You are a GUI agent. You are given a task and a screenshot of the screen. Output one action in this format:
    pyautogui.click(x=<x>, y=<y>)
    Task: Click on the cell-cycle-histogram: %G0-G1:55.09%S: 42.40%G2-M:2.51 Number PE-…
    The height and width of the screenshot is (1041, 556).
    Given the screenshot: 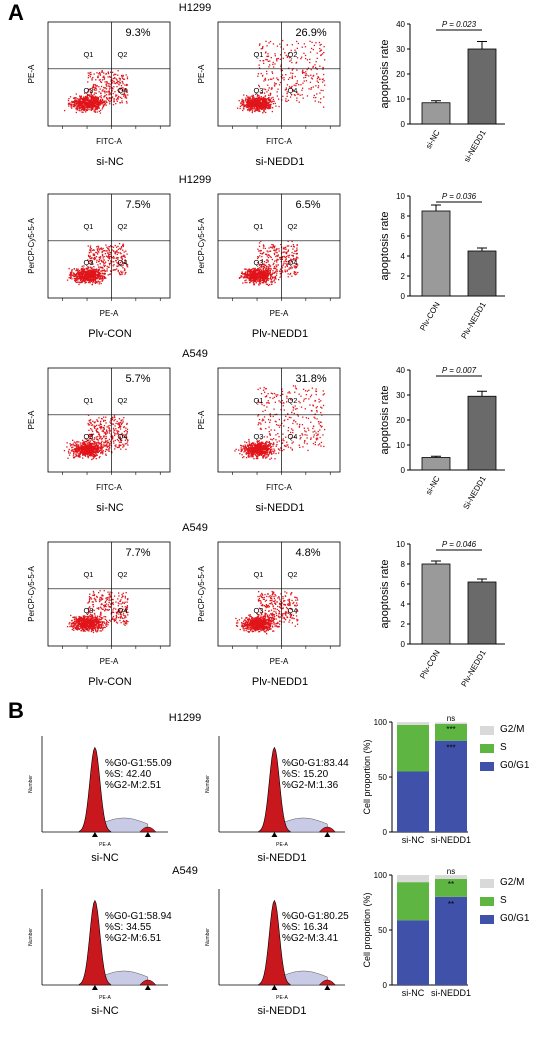 What is the action you would take?
    pyautogui.click(x=100, y=792)
    